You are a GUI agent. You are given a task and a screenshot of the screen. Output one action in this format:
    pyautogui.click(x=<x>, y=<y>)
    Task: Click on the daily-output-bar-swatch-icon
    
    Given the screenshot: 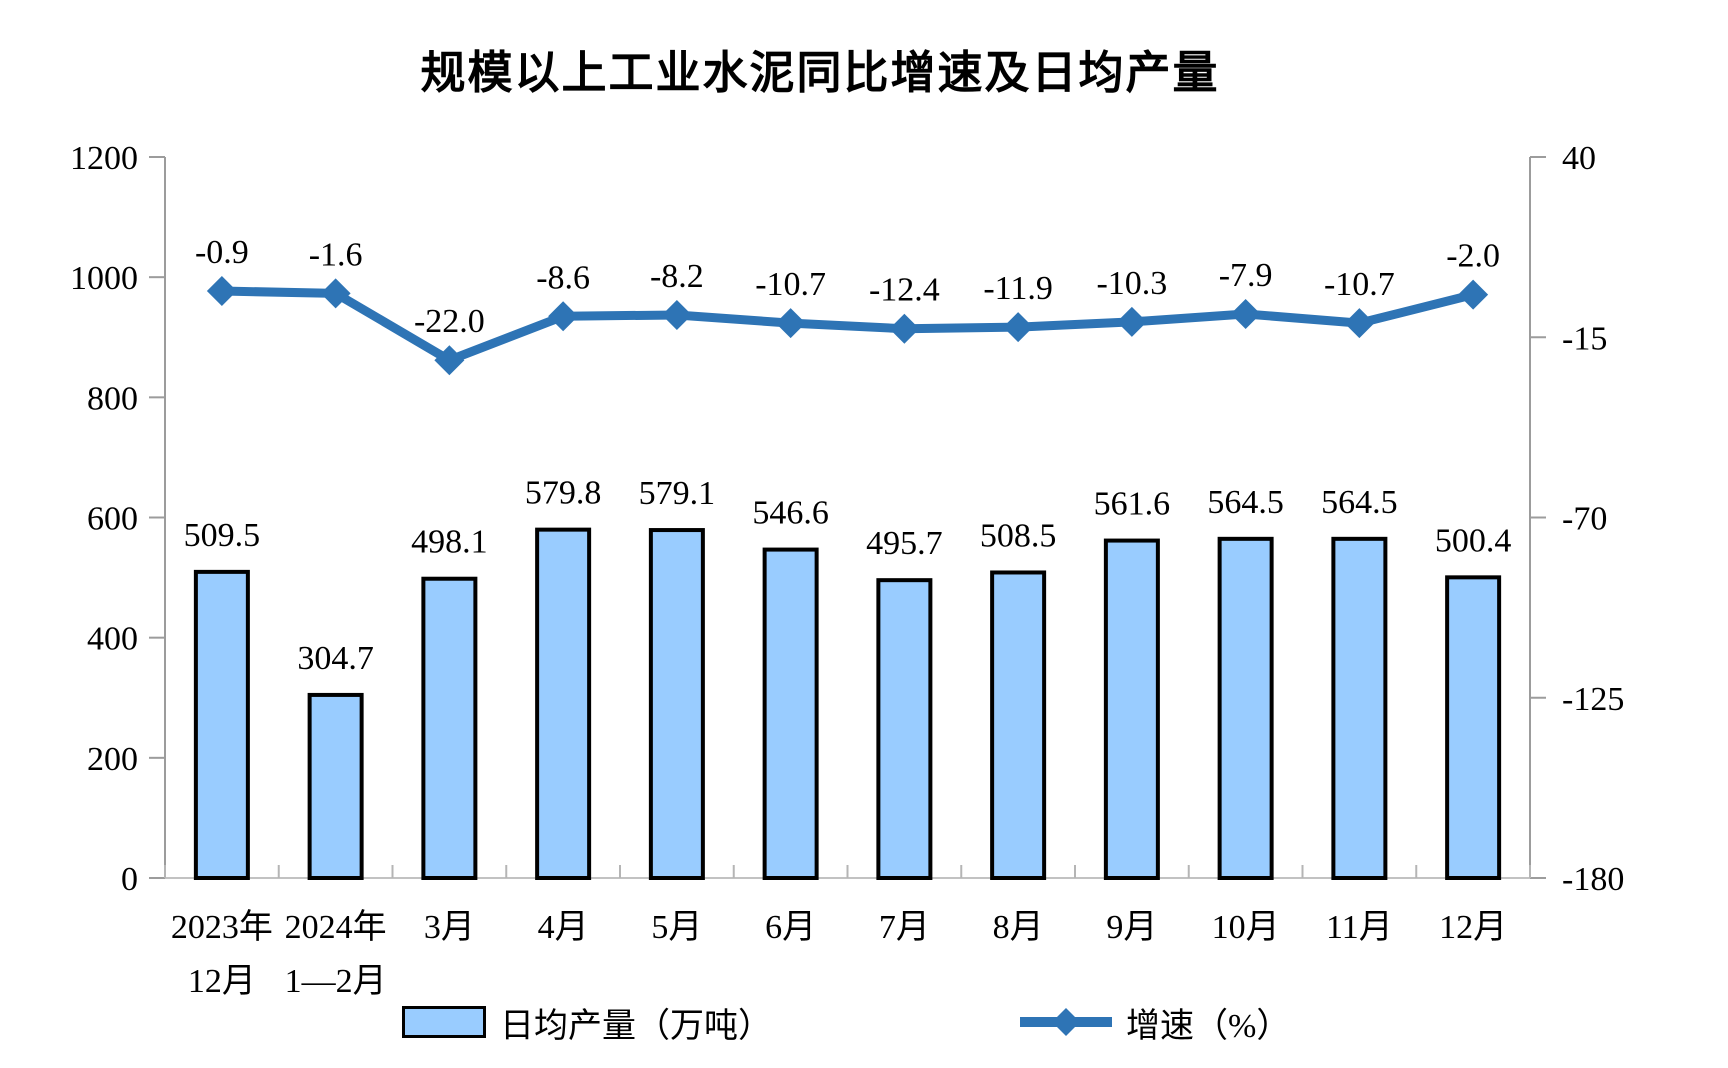 What is the action you would take?
    pyautogui.click(x=444, y=1022)
    